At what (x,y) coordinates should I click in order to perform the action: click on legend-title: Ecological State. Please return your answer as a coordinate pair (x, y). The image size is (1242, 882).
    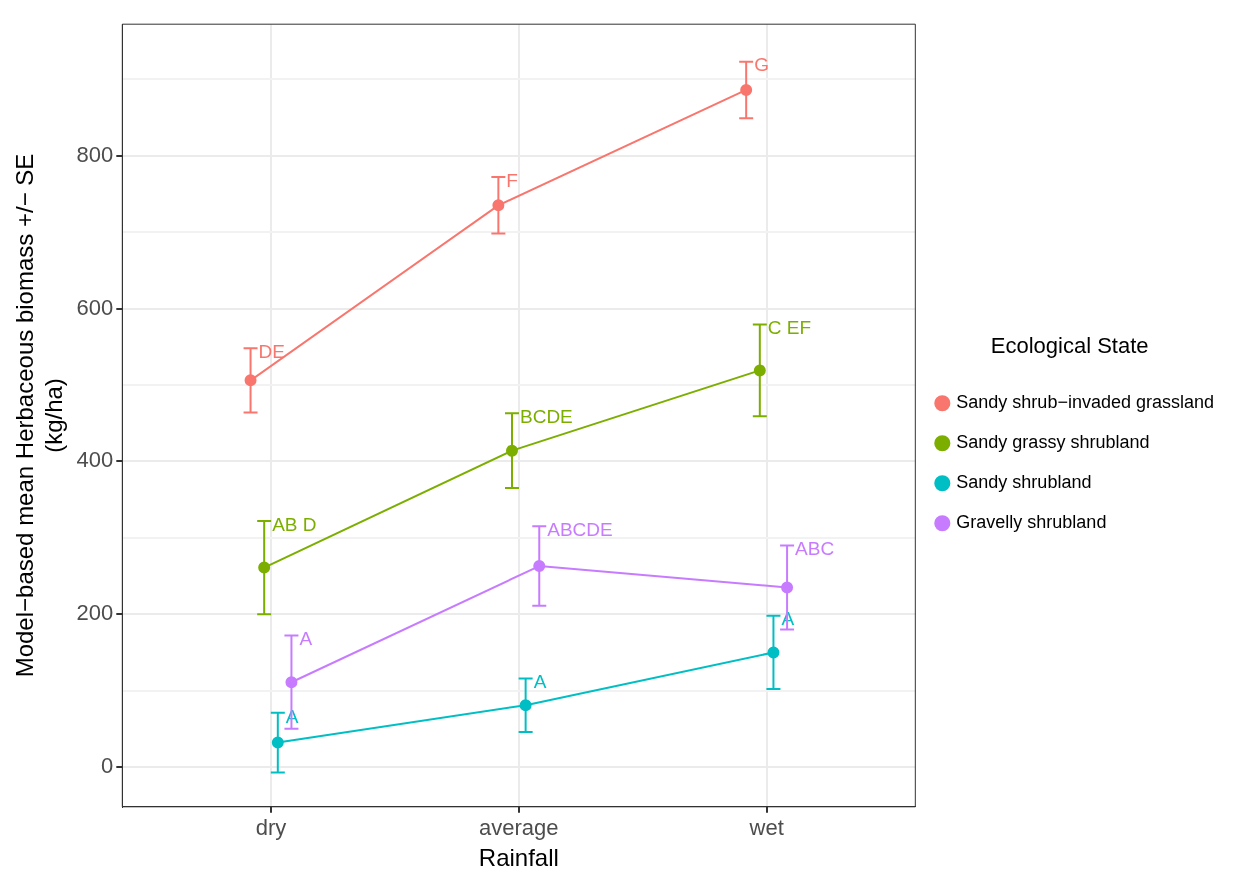
    Looking at the image, I should click on (1069, 345).